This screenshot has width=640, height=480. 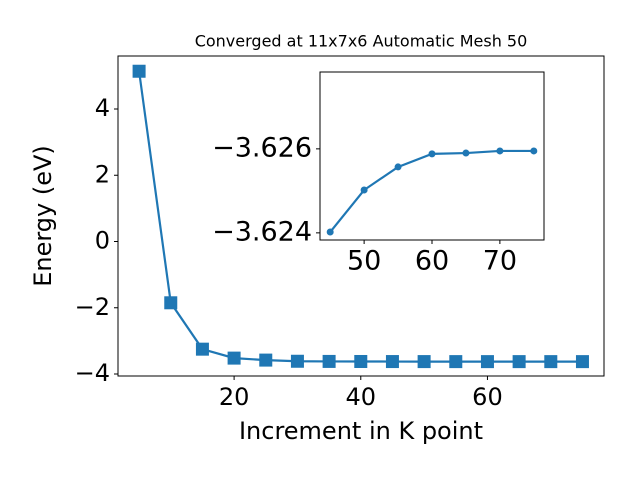 I want to click on y-tick-label: −4, so click(x=92, y=373).